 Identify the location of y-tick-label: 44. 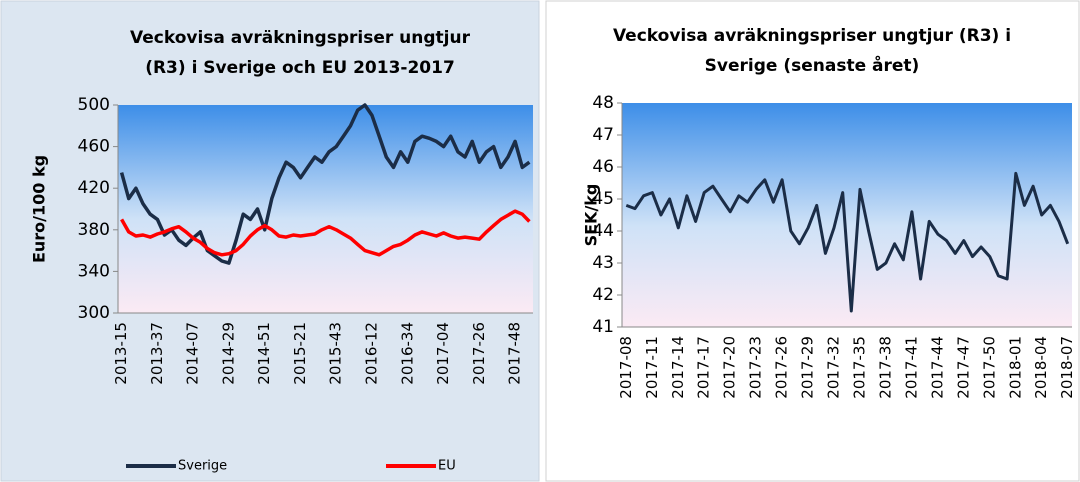
(603, 231).